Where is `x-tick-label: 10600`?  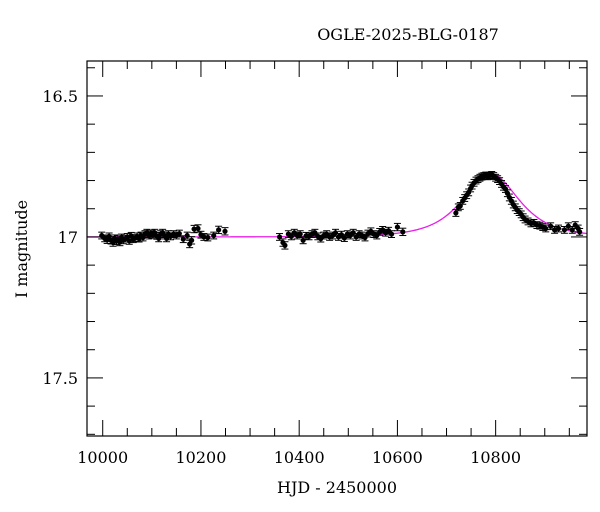 x-tick-label: 10600 is located at coordinates (397, 457).